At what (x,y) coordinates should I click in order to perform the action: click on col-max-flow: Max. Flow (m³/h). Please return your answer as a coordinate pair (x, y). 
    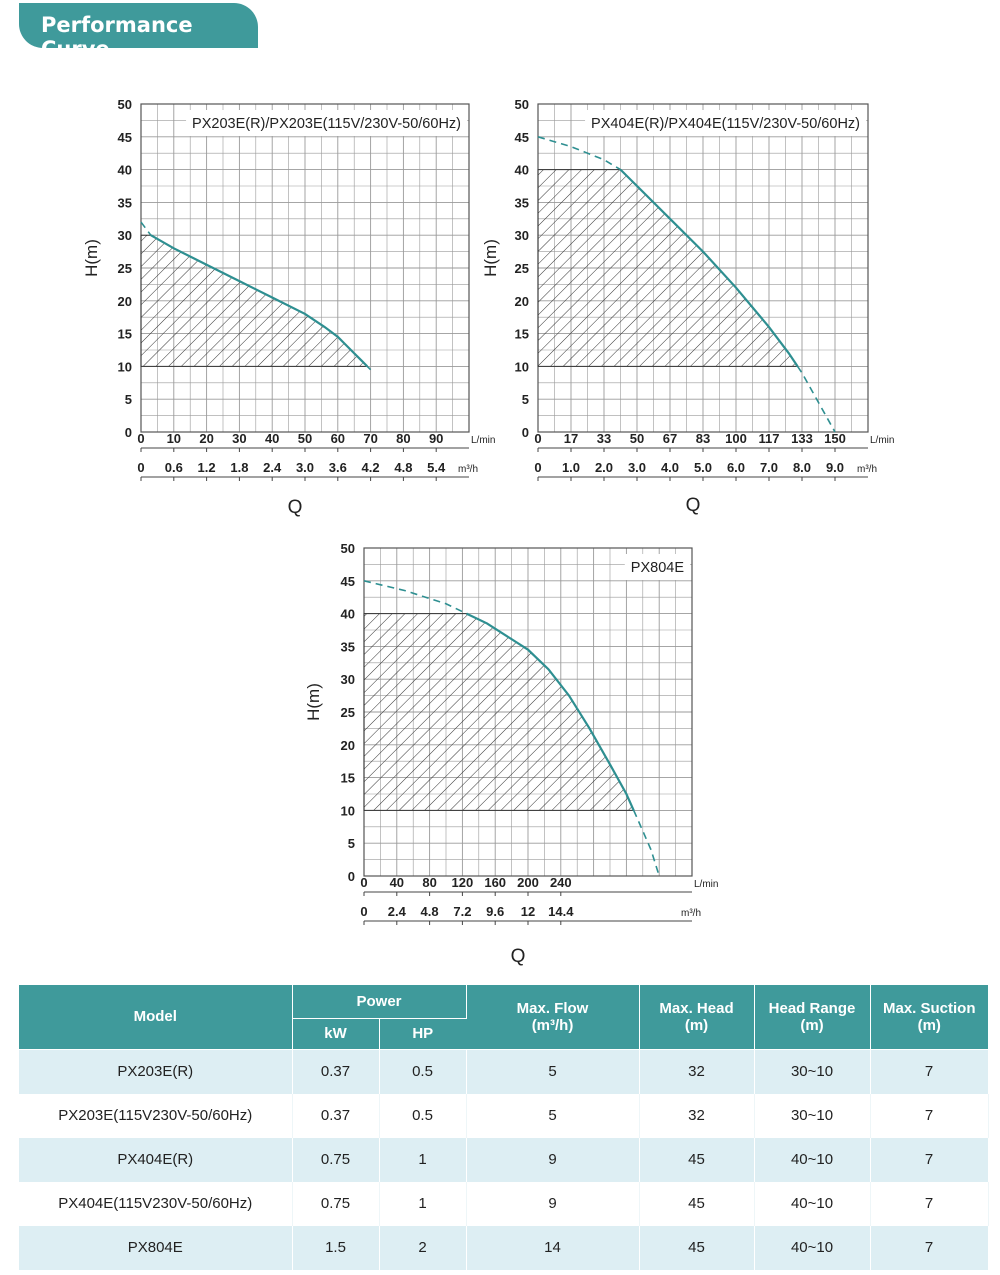
    Looking at the image, I should click on (553, 1017).